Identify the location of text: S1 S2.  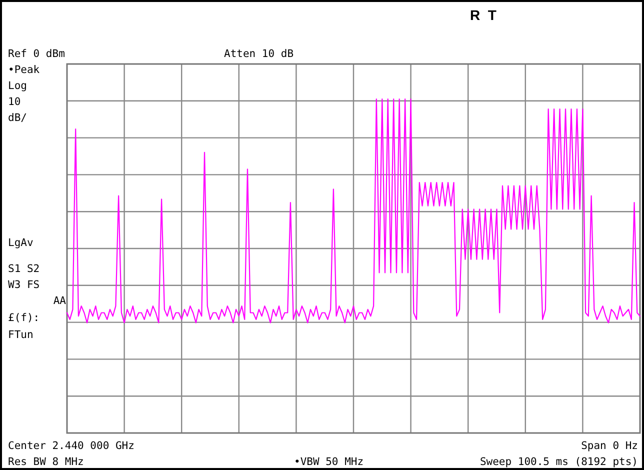
(24, 269).